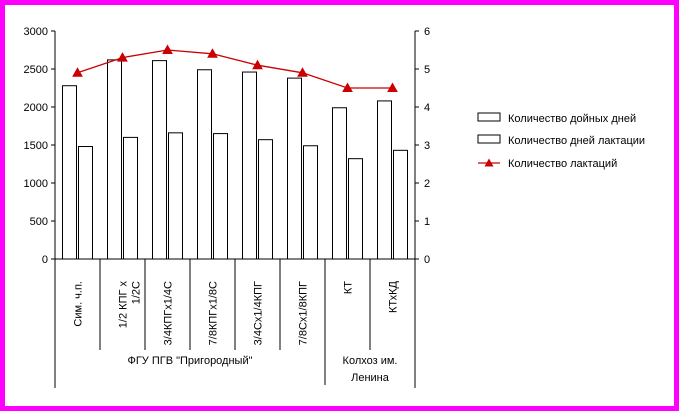  Describe the element at coordinates (36, 70) in the screenshot. I see `left-tick-label: 2500` at that location.